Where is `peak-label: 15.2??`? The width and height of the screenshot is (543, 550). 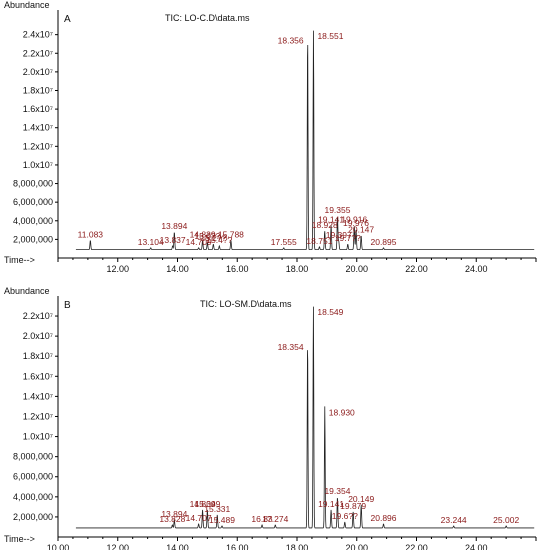
peak-label: 15.2?? is located at coordinates (213, 238).